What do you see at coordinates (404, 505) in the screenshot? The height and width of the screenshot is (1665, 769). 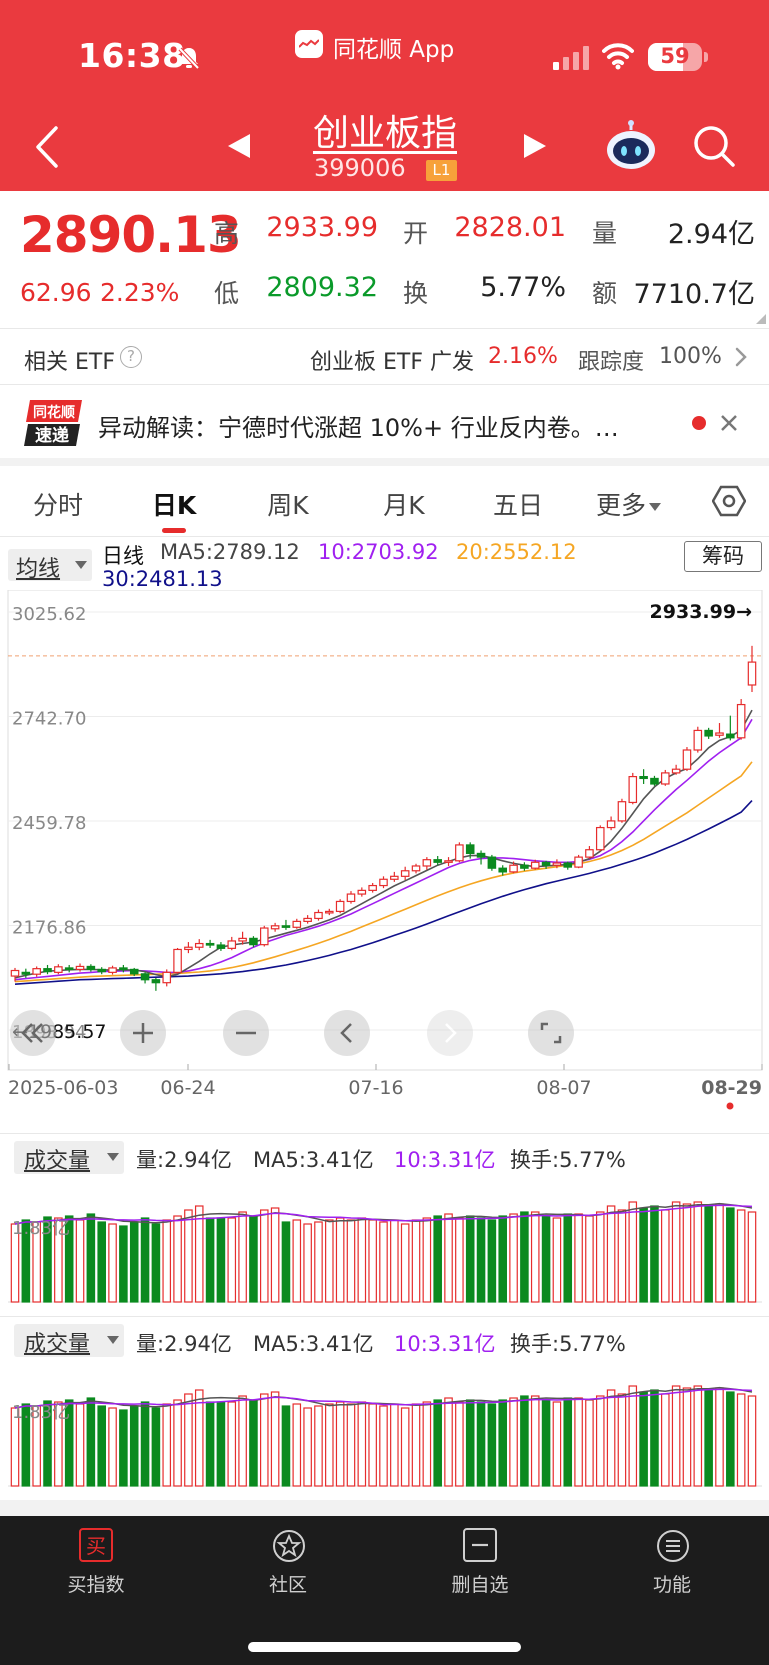 I see `tab-monthly-k: 月K` at bounding box center [404, 505].